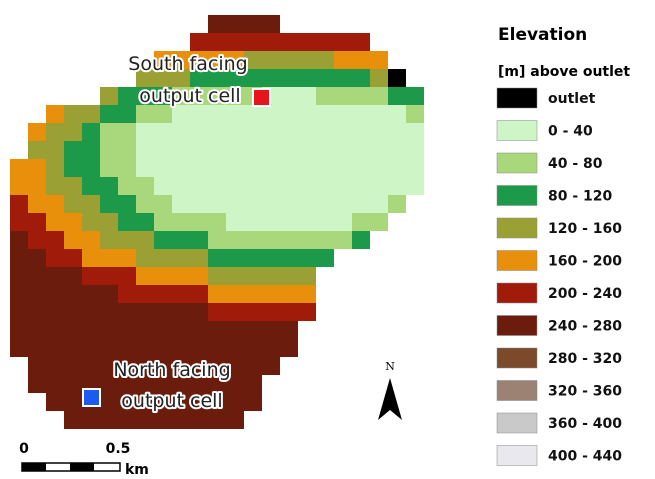 The height and width of the screenshot is (479, 655). I want to click on scale-unit: km, so click(137, 470).